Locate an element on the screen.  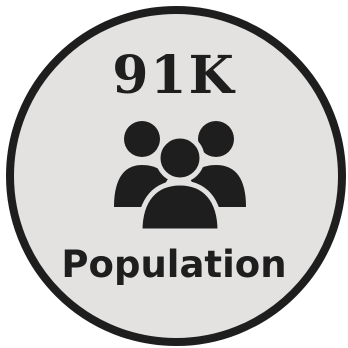
population-value: 91K is located at coordinates (174, 75).